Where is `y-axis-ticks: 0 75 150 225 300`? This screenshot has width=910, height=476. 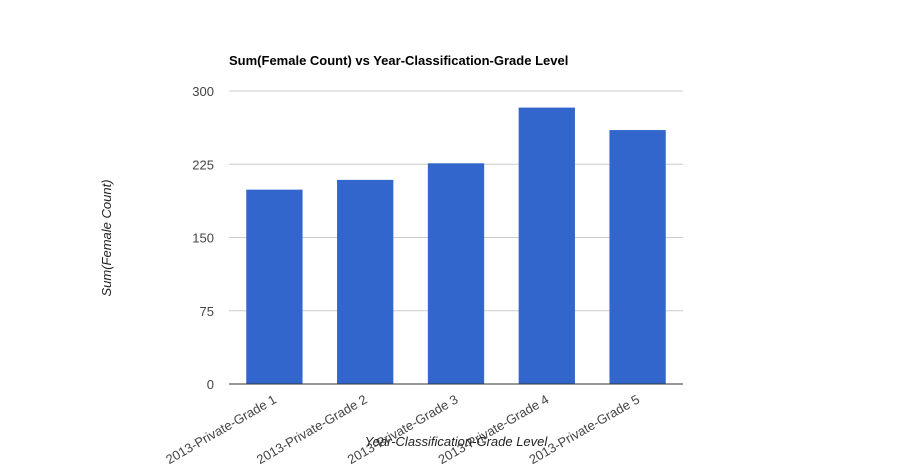 y-axis-ticks: 0 75 150 225 300 is located at coordinates (203, 238).